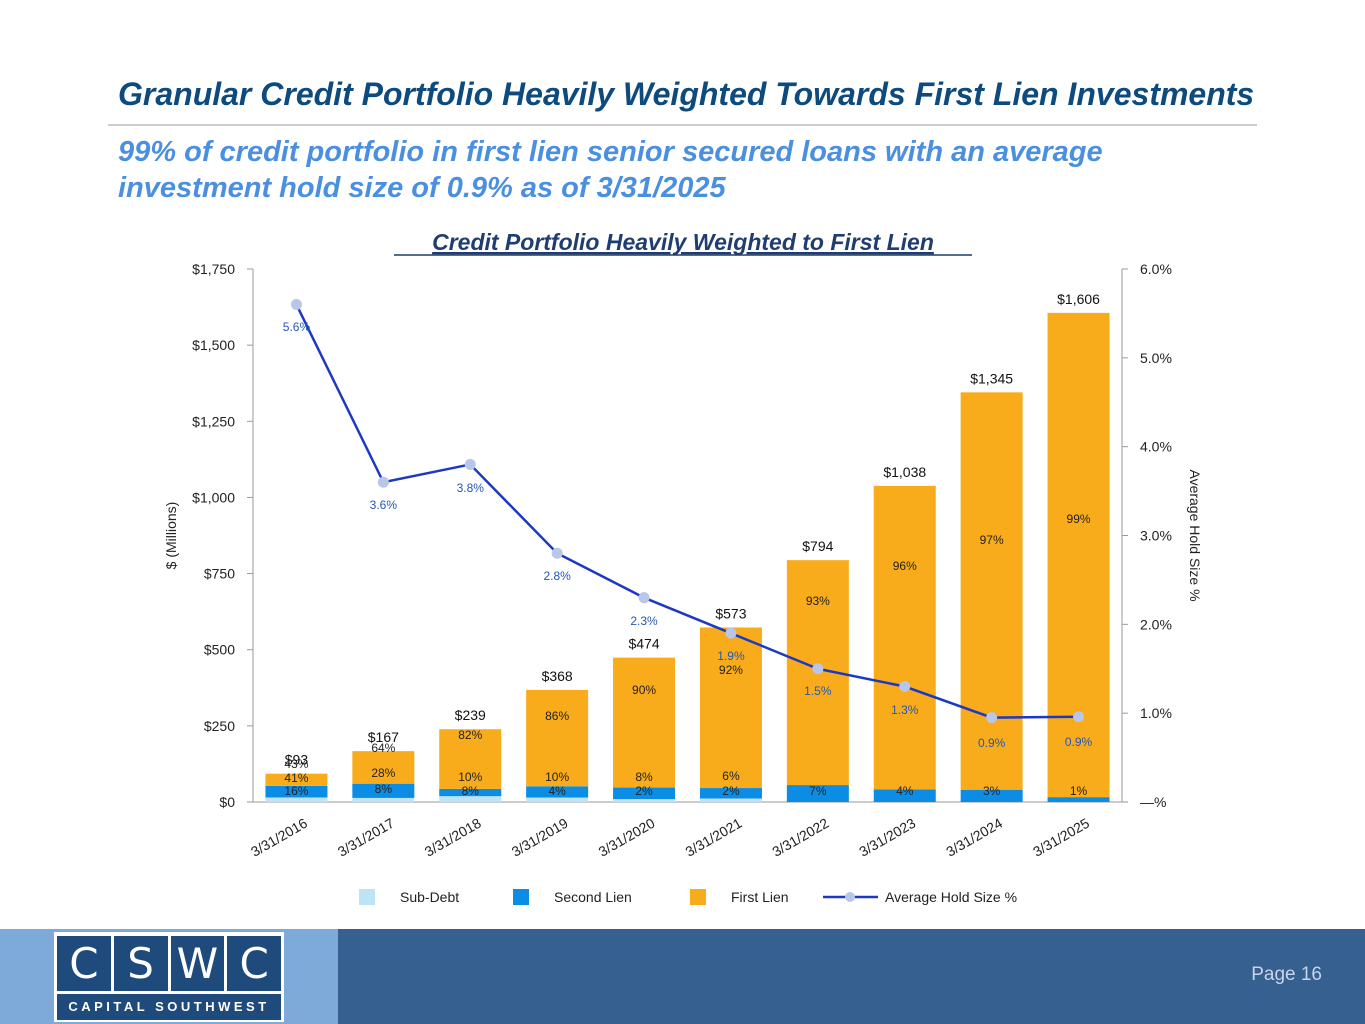 Image resolution: width=1365 pixels, height=1024 pixels. Describe the element at coordinates (760, 897) in the screenshot. I see `legend-label: First Lien` at that location.